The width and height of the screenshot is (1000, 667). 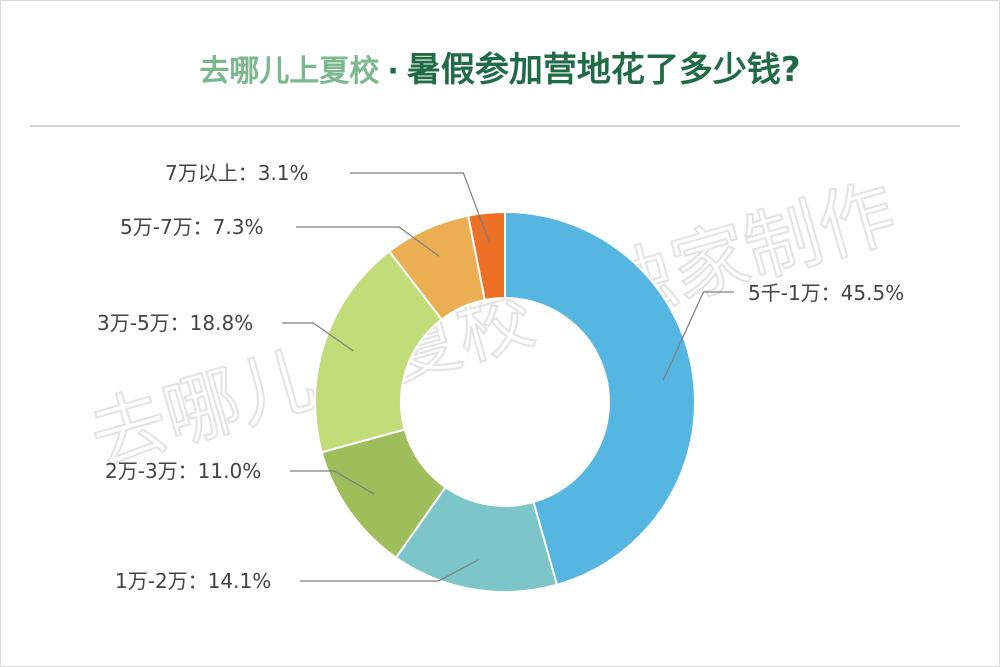 I want to click on brand-name: 去哪儿上夏校, so click(x=289, y=71).